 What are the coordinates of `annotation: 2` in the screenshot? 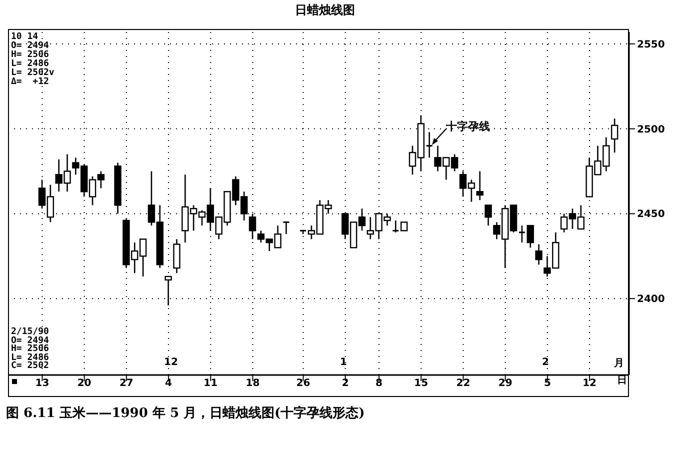 It's located at (545, 362).